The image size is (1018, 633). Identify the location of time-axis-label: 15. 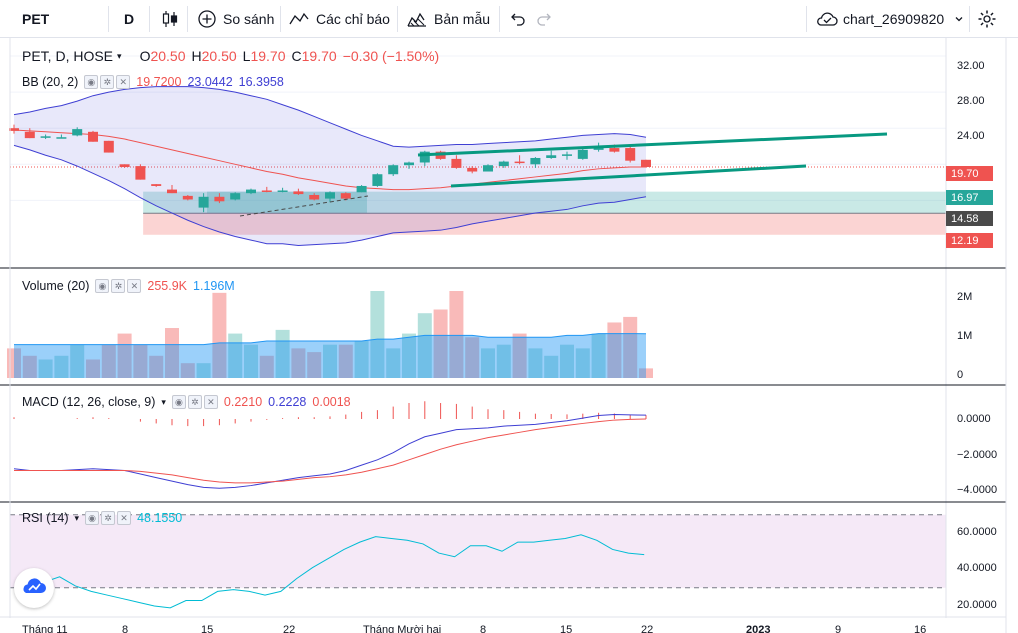
(566, 628).